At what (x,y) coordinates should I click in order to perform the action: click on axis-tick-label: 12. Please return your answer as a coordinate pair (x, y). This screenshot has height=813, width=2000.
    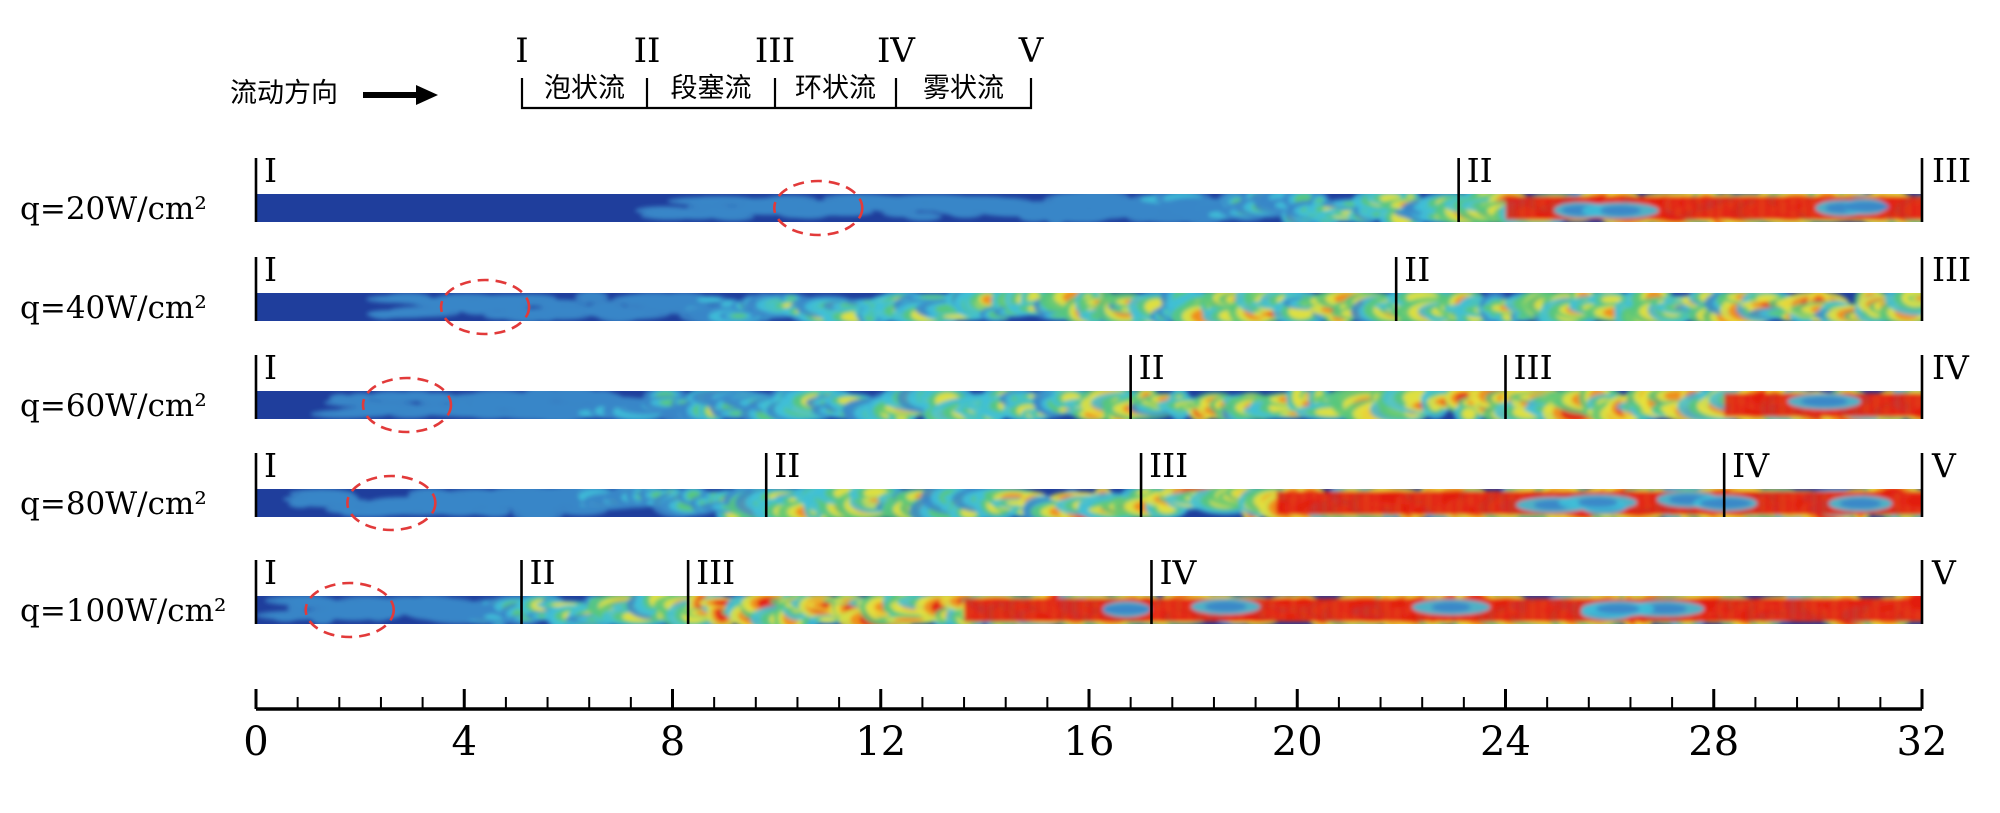
    Looking at the image, I should click on (880, 742).